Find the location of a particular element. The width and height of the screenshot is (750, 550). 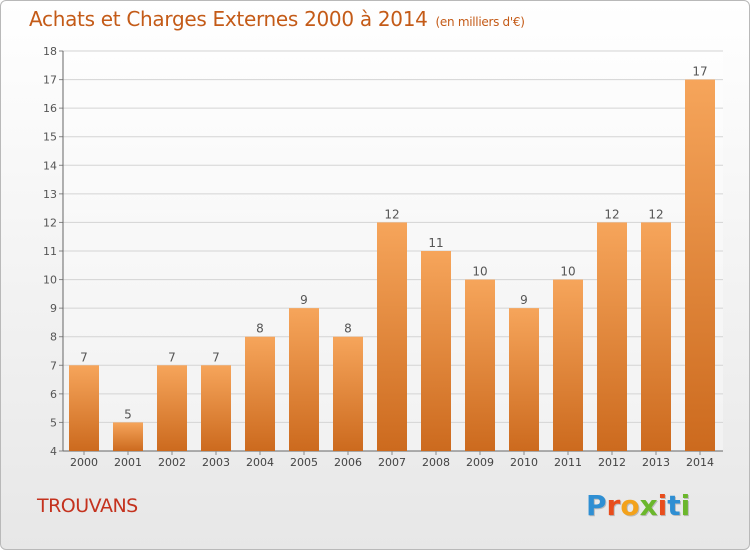

y-tick-label: 4 is located at coordinates (53, 451).